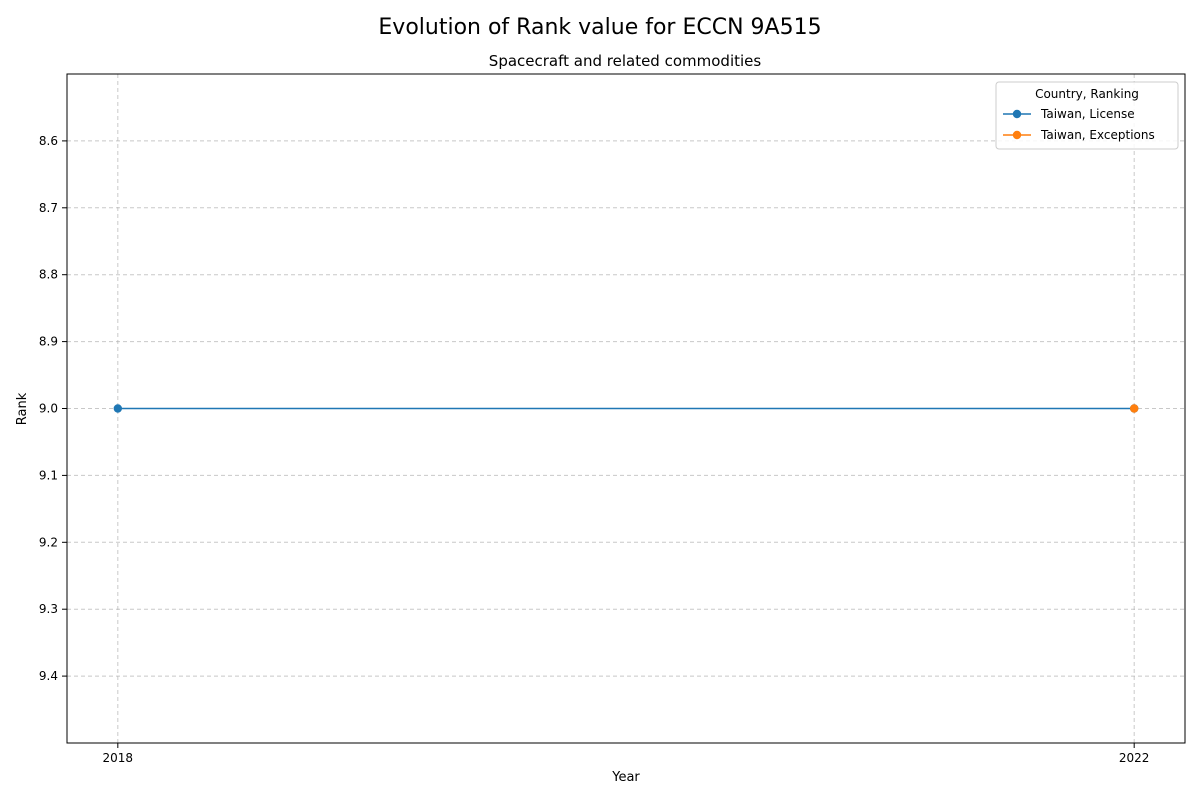 The height and width of the screenshot is (800, 1200). What do you see at coordinates (118, 758) in the screenshot?
I see `x-tick-label: 2018` at bounding box center [118, 758].